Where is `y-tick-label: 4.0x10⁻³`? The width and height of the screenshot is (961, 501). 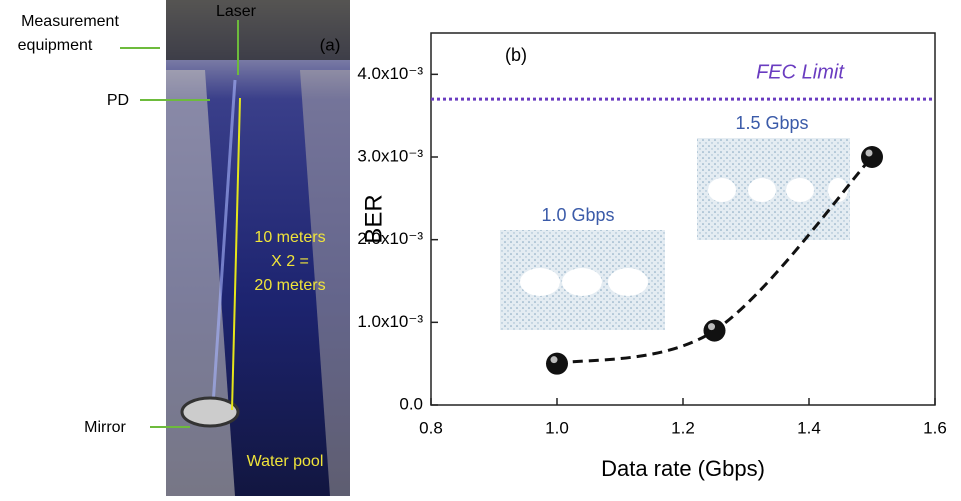
y-tick-label: 4.0x10⁻³ is located at coordinates (390, 73).